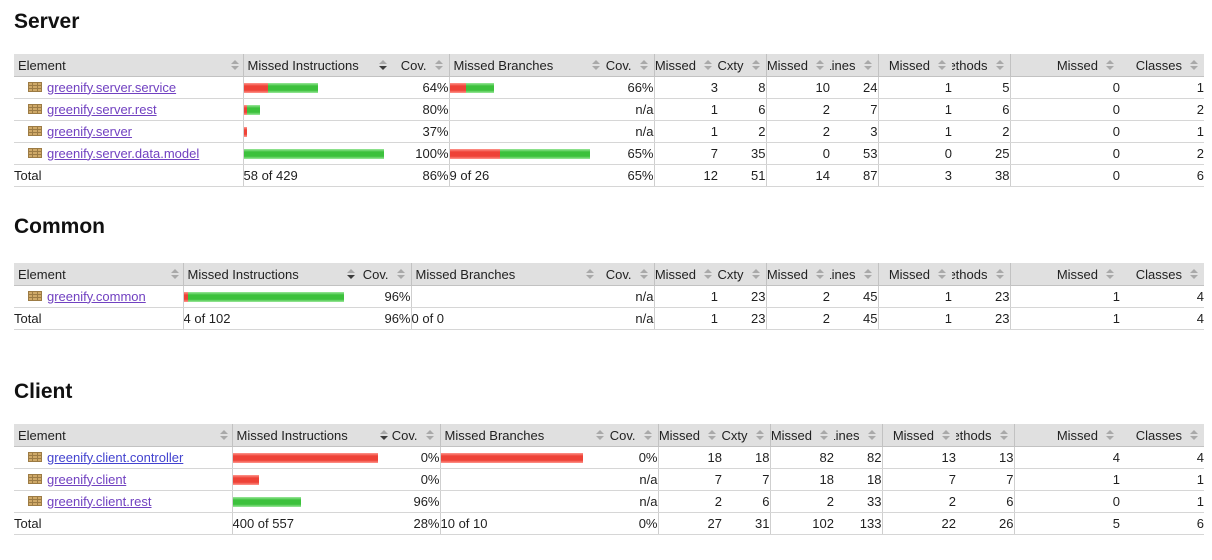 The height and width of the screenshot is (560, 1212). What do you see at coordinates (797, 318) in the screenshot?
I see `missed-lines-cell: 2` at bounding box center [797, 318].